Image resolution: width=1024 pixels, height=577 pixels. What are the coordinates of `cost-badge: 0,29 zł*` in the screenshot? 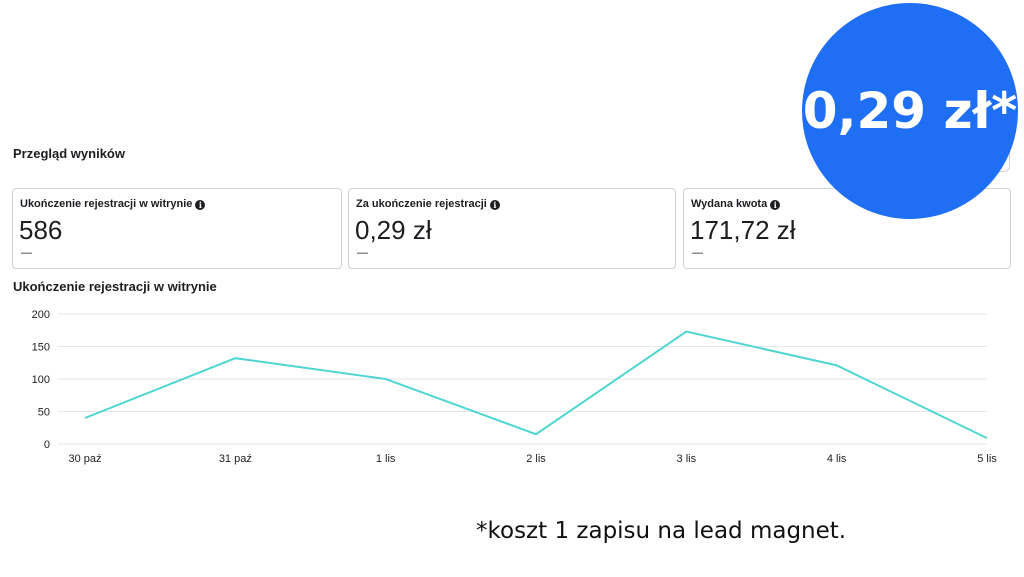 It's located at (910, 111).